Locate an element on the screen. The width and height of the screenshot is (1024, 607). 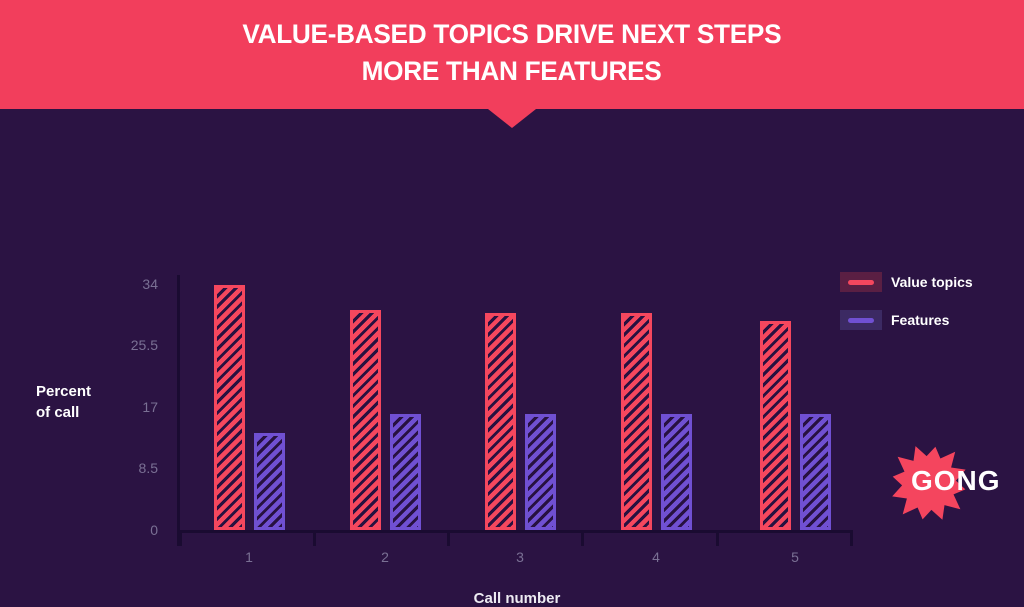
gong-logo-text: GONG is located at coordinates (956, 480).